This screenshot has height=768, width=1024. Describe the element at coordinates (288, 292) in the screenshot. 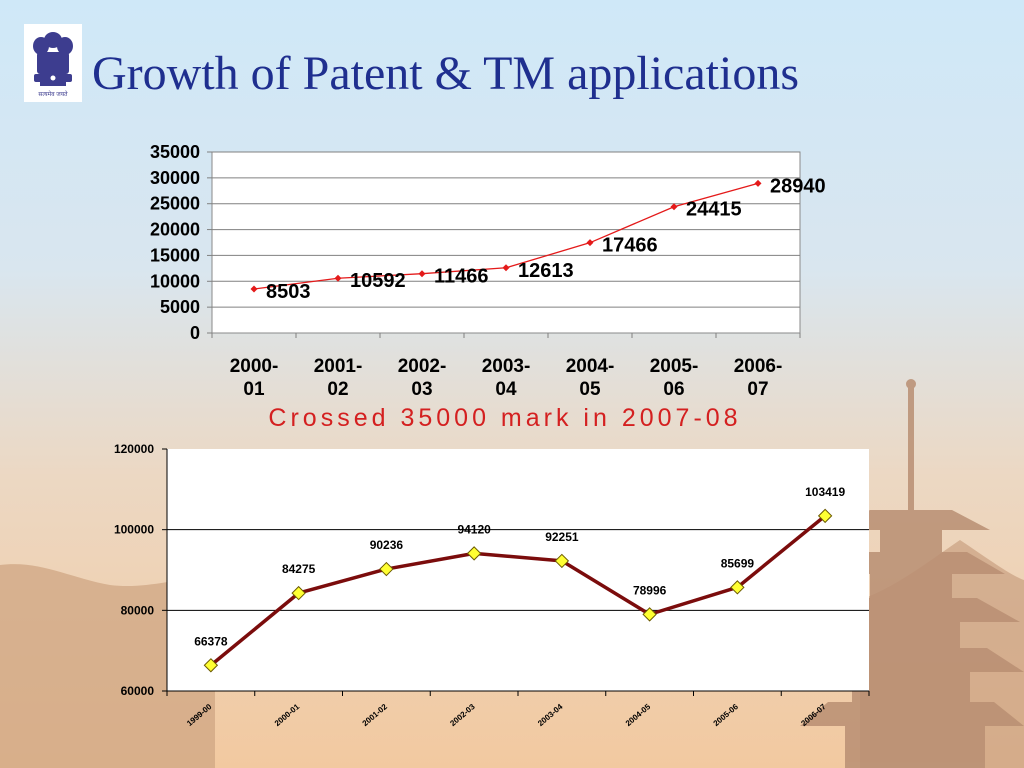

I see `data-label: 8503` at that location.